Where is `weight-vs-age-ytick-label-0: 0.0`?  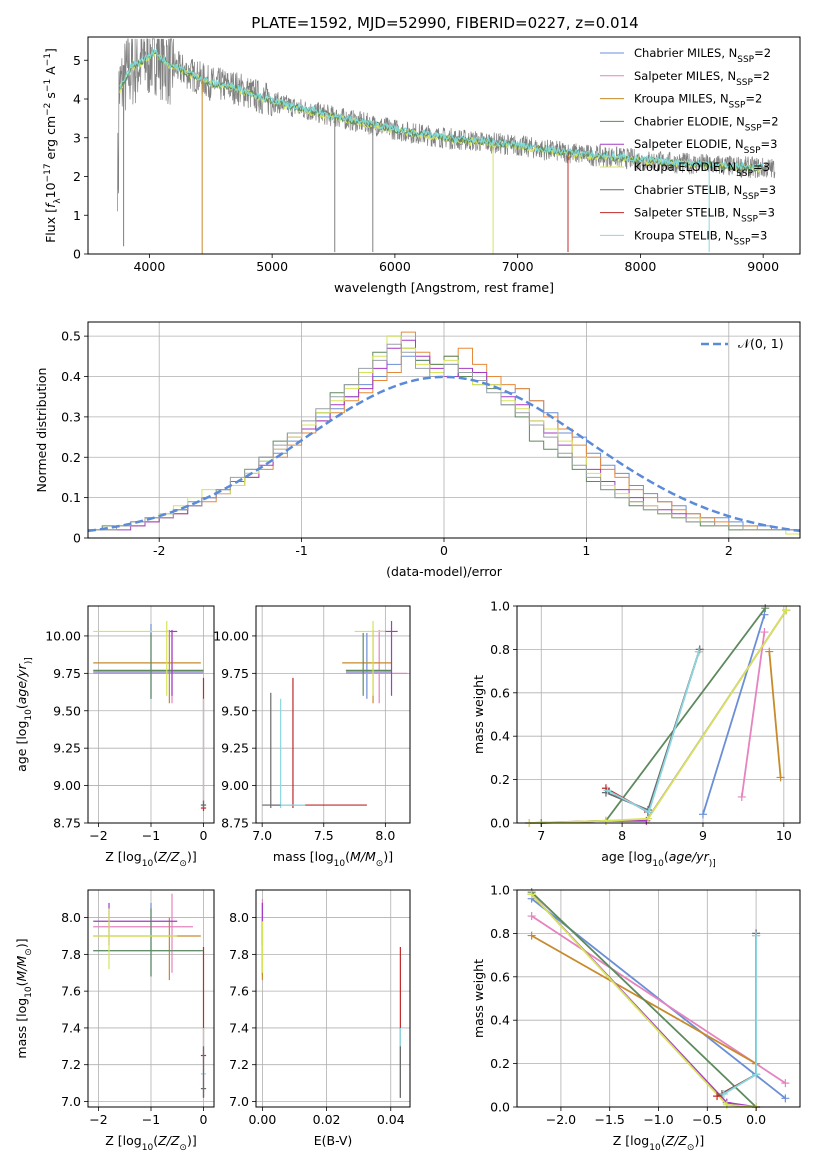
weight-vs-age-ytick-label-0: 0.0 is located at coordinates (500, 823).